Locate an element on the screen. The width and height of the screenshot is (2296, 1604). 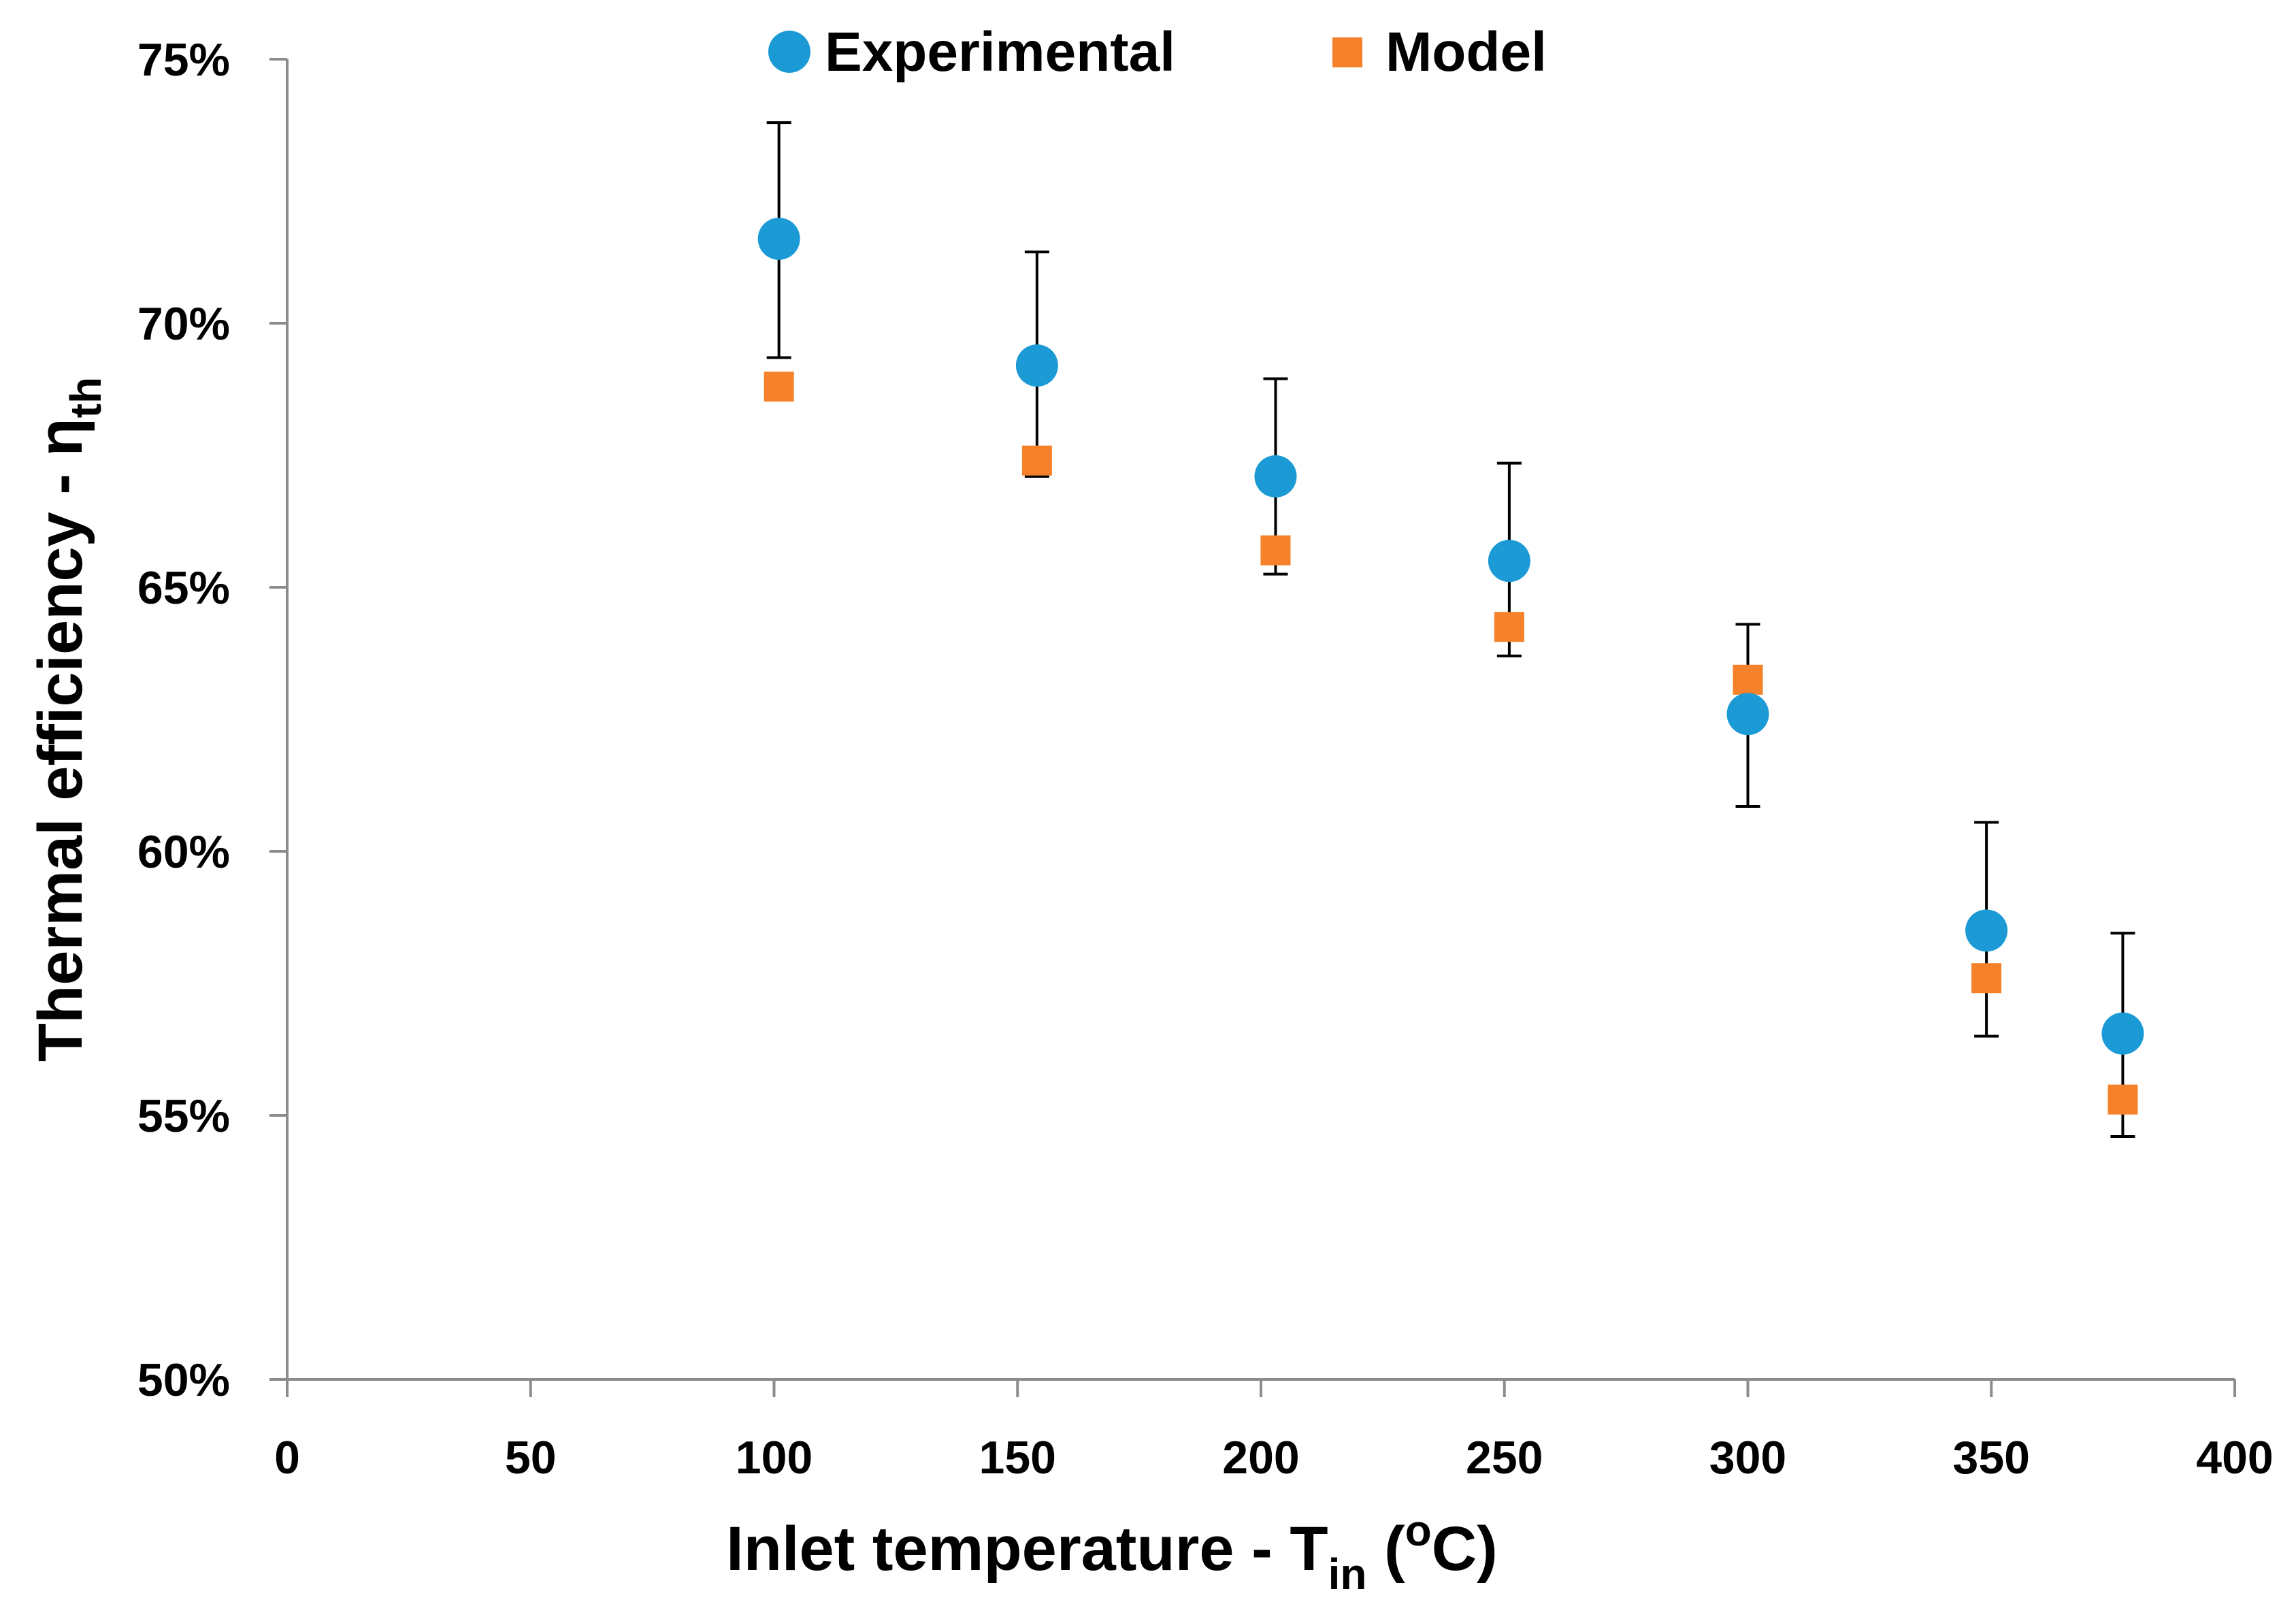
legend: Experimental Model is located at coordinates (1157, 52).